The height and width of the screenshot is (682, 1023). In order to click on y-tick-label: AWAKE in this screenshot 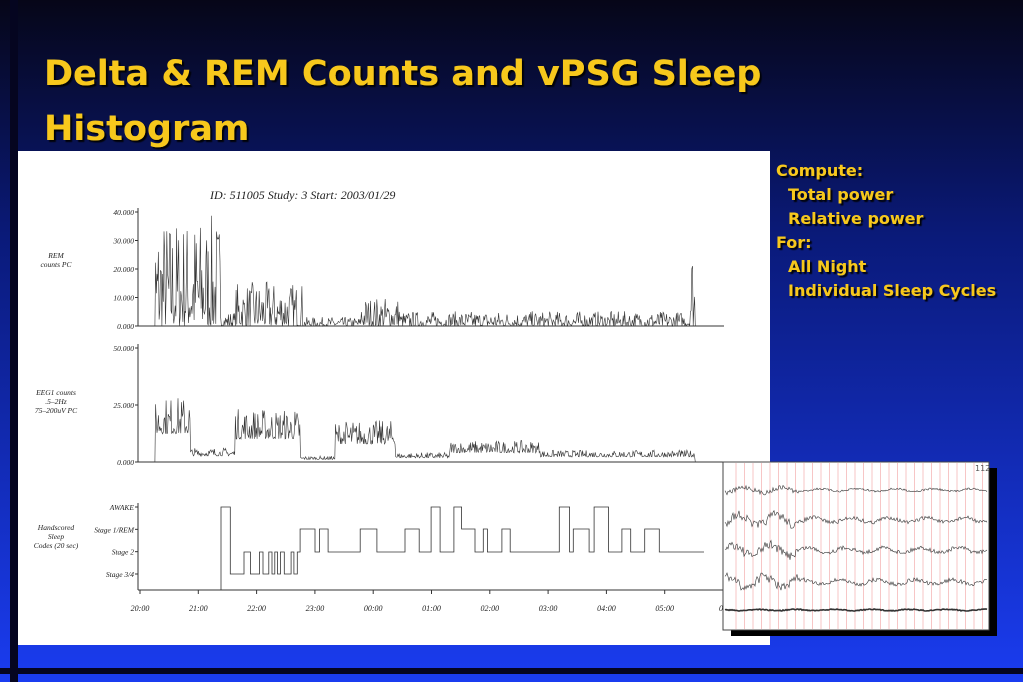, I will do `click(122, 507)`.